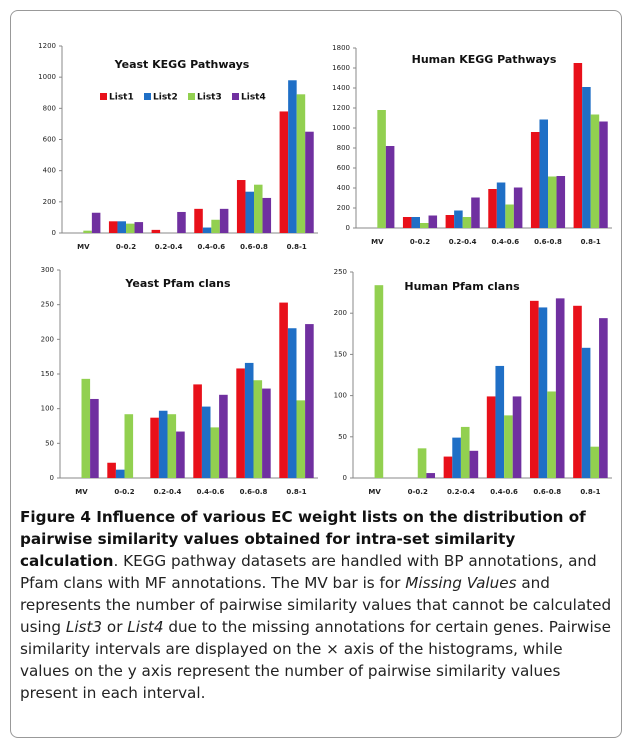  Describe the element at coordinates (177, 283) in the screenshot. I see `chart-title: Yeast Pfam clans` at that location.